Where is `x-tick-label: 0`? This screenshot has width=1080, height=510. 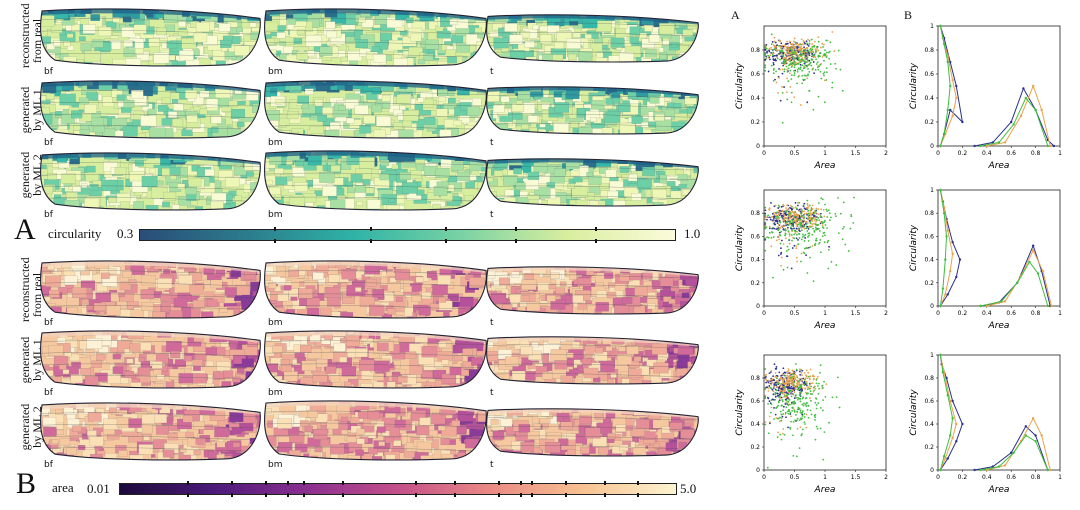 x-tick-label: 0 is located at coordinates (764, 313).